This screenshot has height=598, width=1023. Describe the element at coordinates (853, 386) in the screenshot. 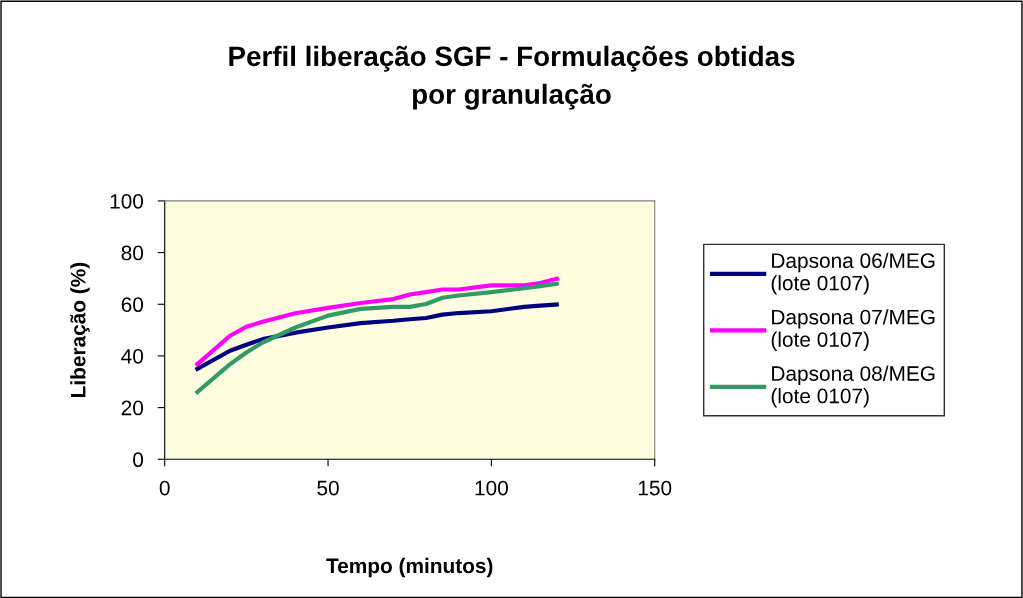

I see `legend-label: Dapsona 08/MEG (lote 0107)` at that location.